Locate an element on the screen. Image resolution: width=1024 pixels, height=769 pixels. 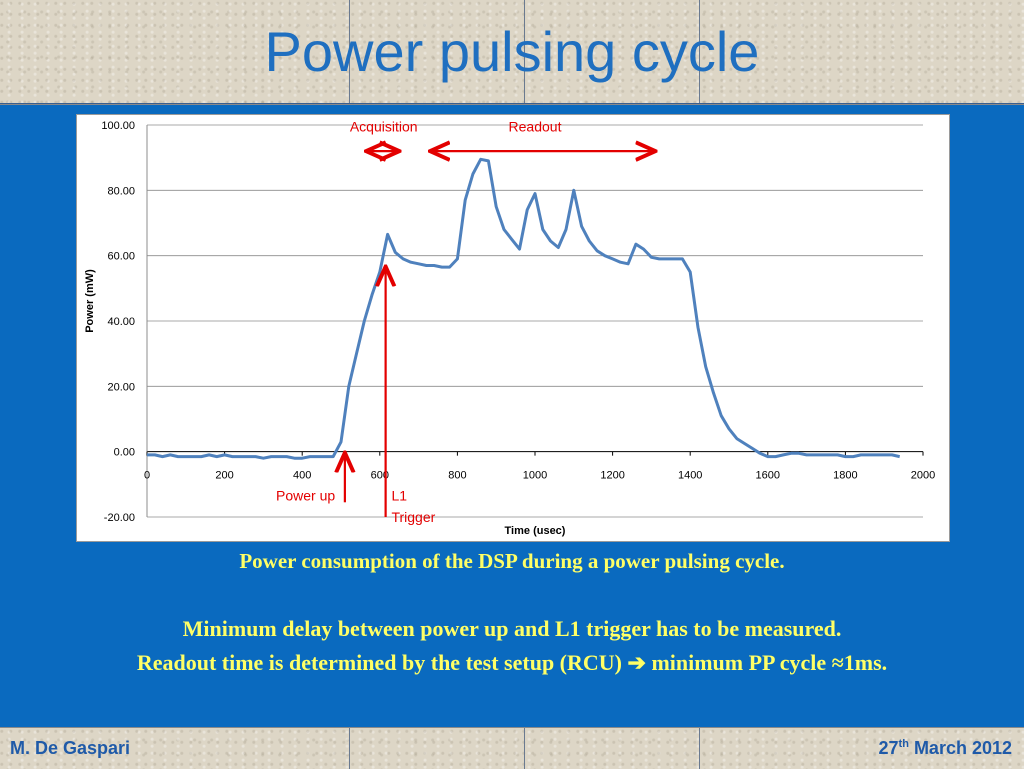
power-up-label: Power up is located at coordinates (305, 496).